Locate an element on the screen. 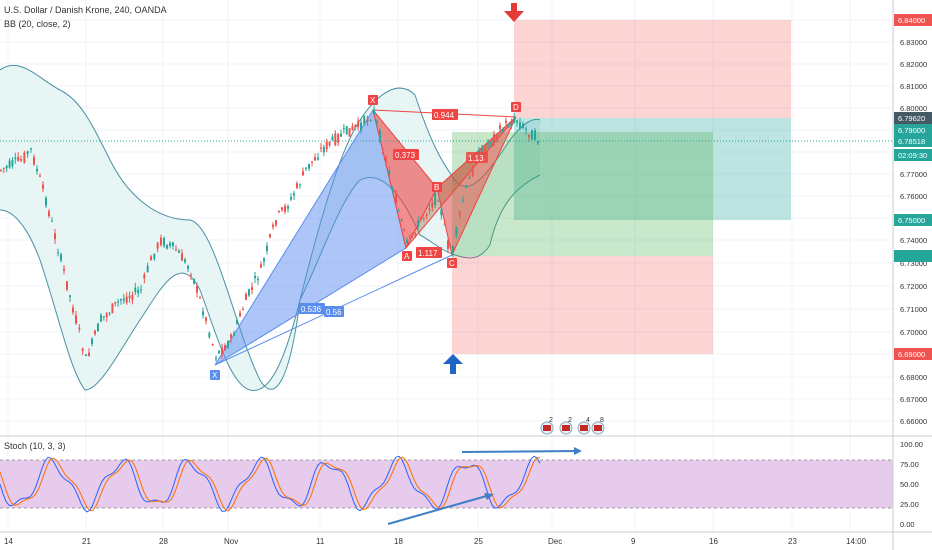 The width and height of the screenshot is (932, 550). divergence-bottom-line is located at coordinates (439, 509).